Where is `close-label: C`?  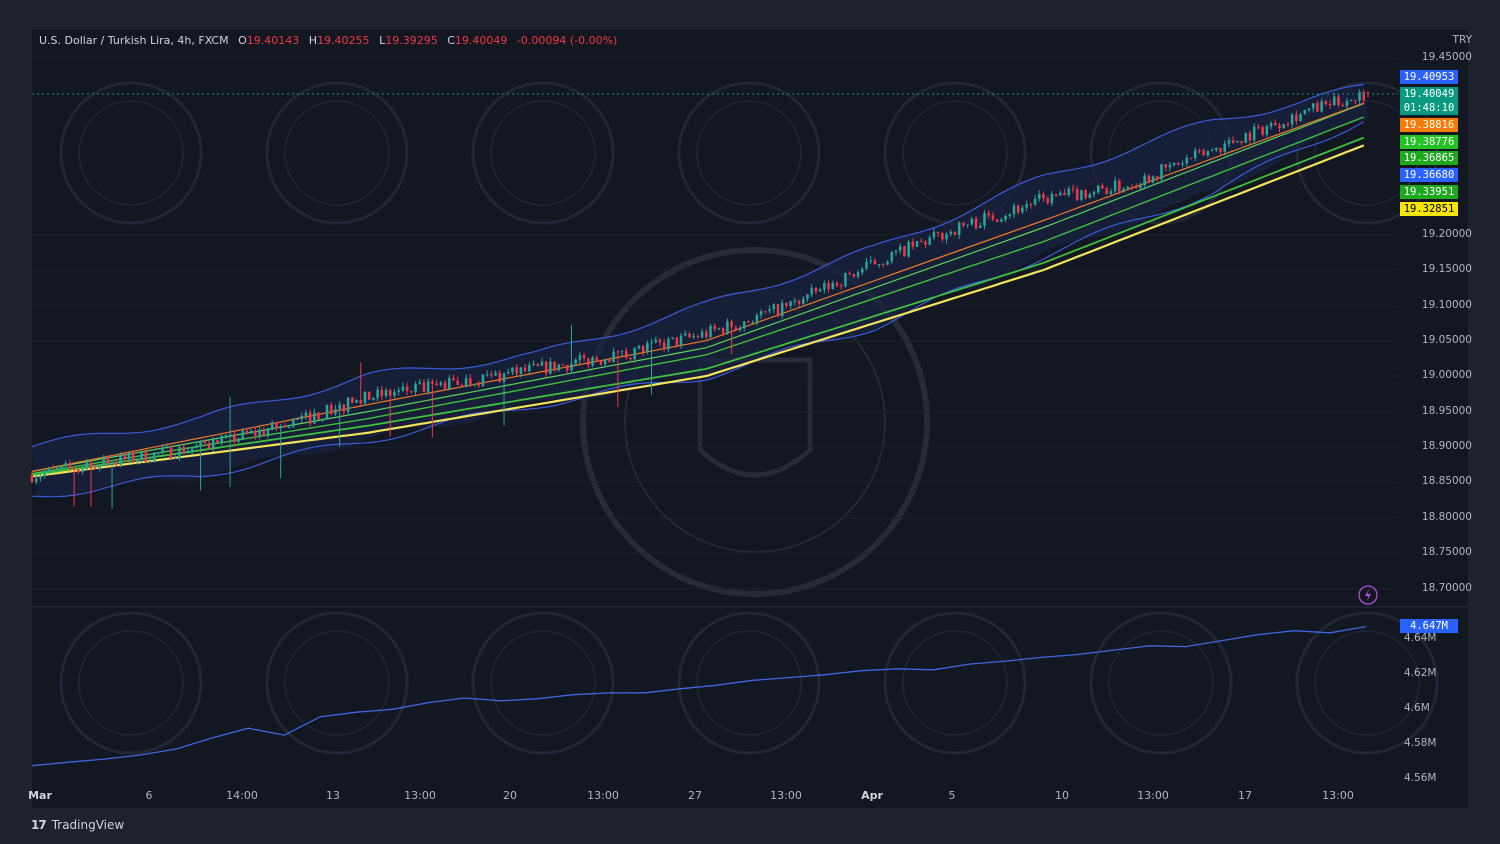
close-label: C is located at coordinates (451, 40).